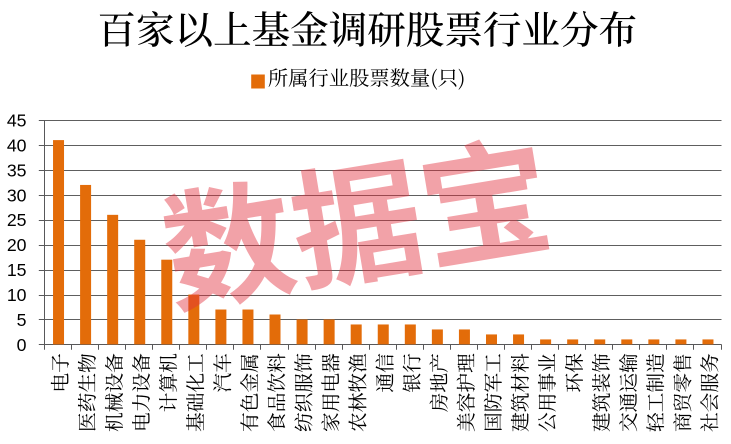 Image resolution: width=731 pixels, height=444 pixels. Describe the element at coordinates (17, 270) in the screenshot. I see `svg-text: 15` at that location.